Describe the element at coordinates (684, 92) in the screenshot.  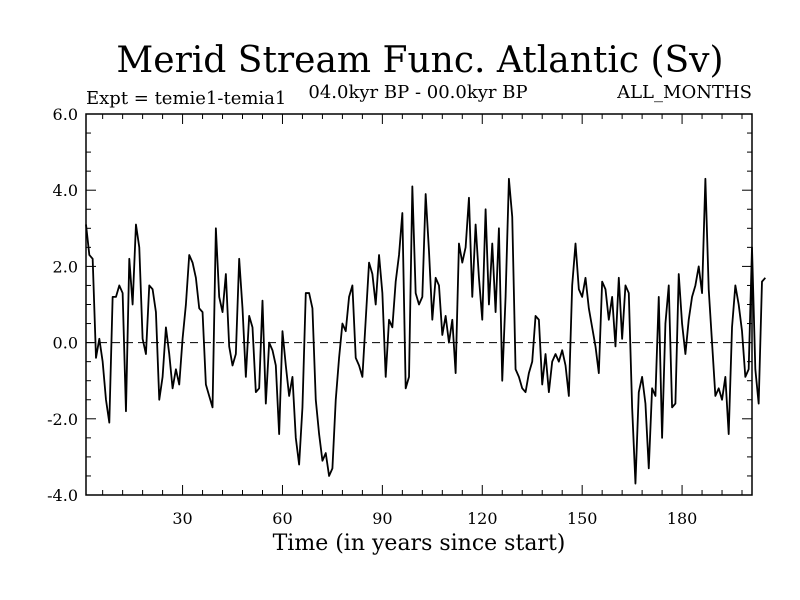
I see `months-label: ALL_MONTHS` at that location.